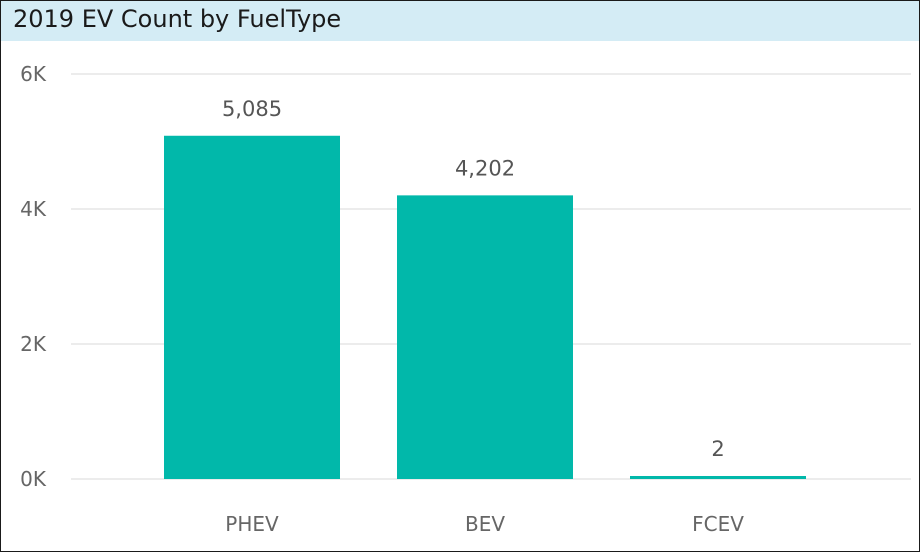 The width and height of the screenshot is (920, 552). What do you see at coordinates (177, 19) in the screenshot?
I see `chart-title: 2019 EV Count by FuelType` at bounding box center [177, 19].